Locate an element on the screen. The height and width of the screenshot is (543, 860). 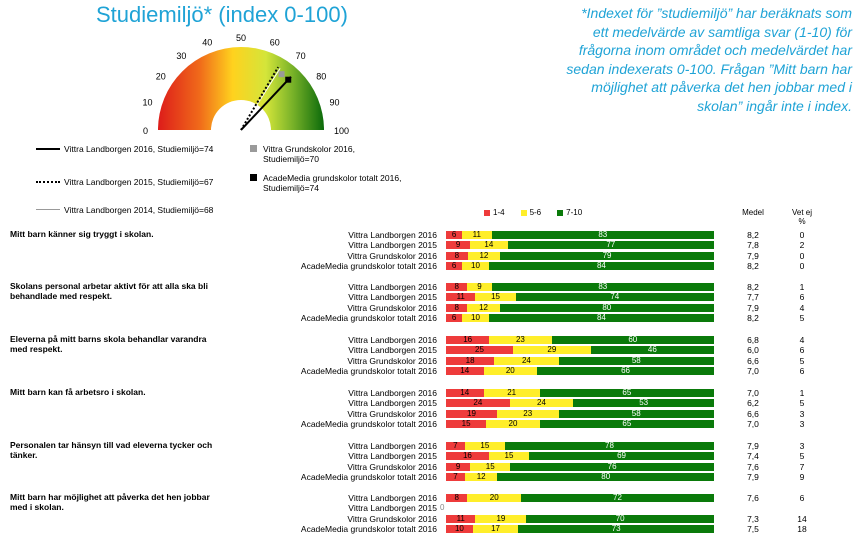
medel-value: 7,7 is located at coordinates (753, 297).